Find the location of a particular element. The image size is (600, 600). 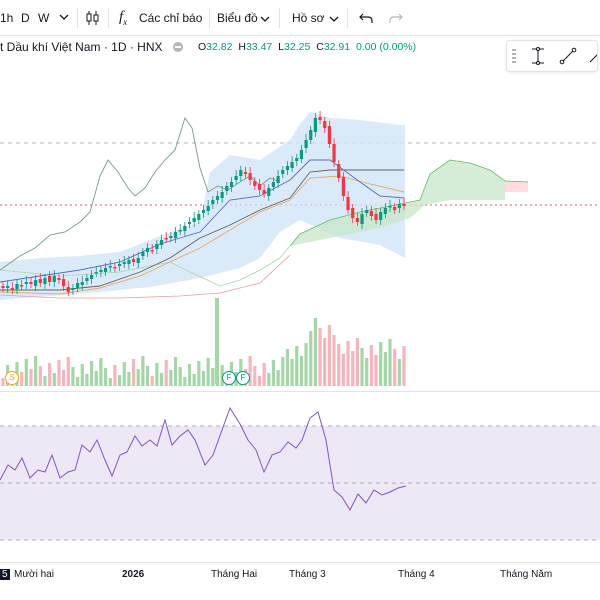

interval-w: W is located at coordinates (44, 17).